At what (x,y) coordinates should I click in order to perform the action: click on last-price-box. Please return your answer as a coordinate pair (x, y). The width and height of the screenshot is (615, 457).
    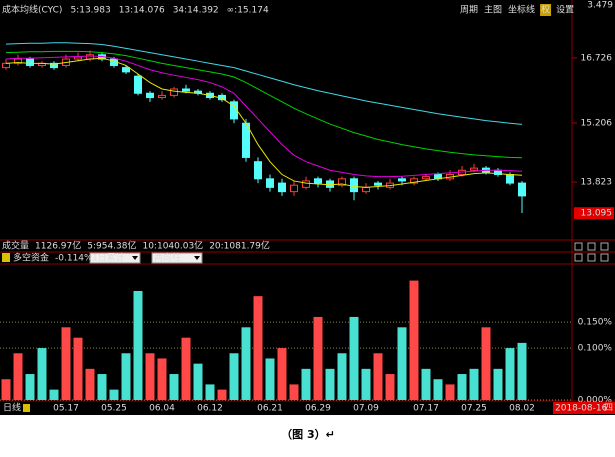
    Looking at the image, I should click on (594, 213).